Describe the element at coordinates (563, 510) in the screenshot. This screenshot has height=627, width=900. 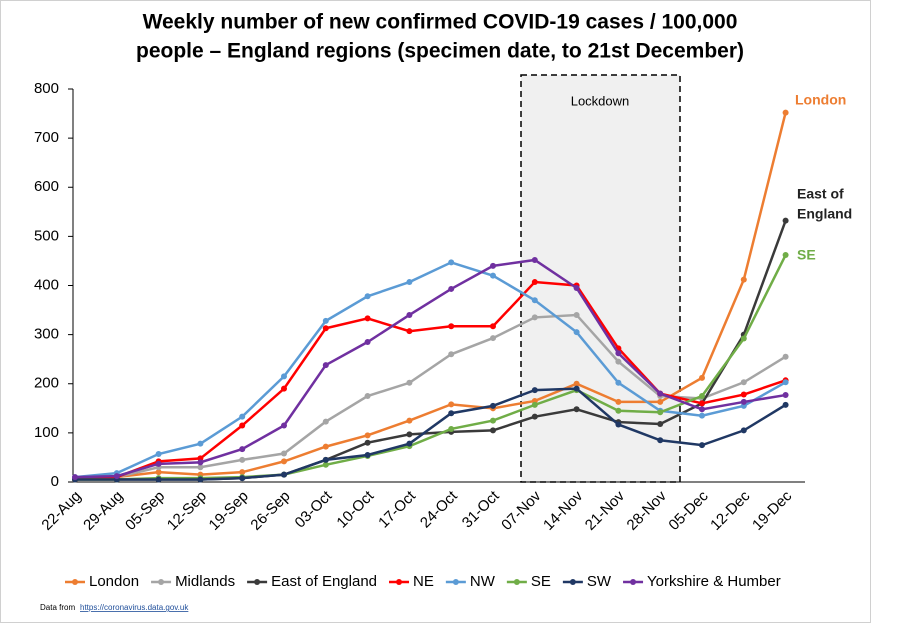
I see `x-tick-label: 14-Nov` at that location.